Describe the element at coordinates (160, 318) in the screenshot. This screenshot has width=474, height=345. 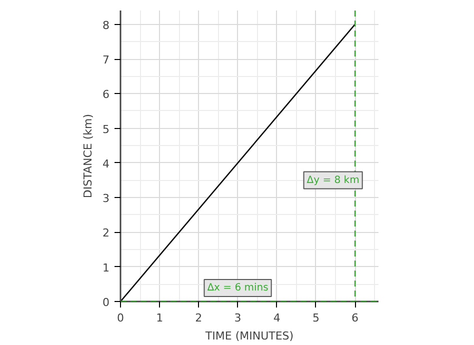
I see `x-tick-label: 1` at that location.